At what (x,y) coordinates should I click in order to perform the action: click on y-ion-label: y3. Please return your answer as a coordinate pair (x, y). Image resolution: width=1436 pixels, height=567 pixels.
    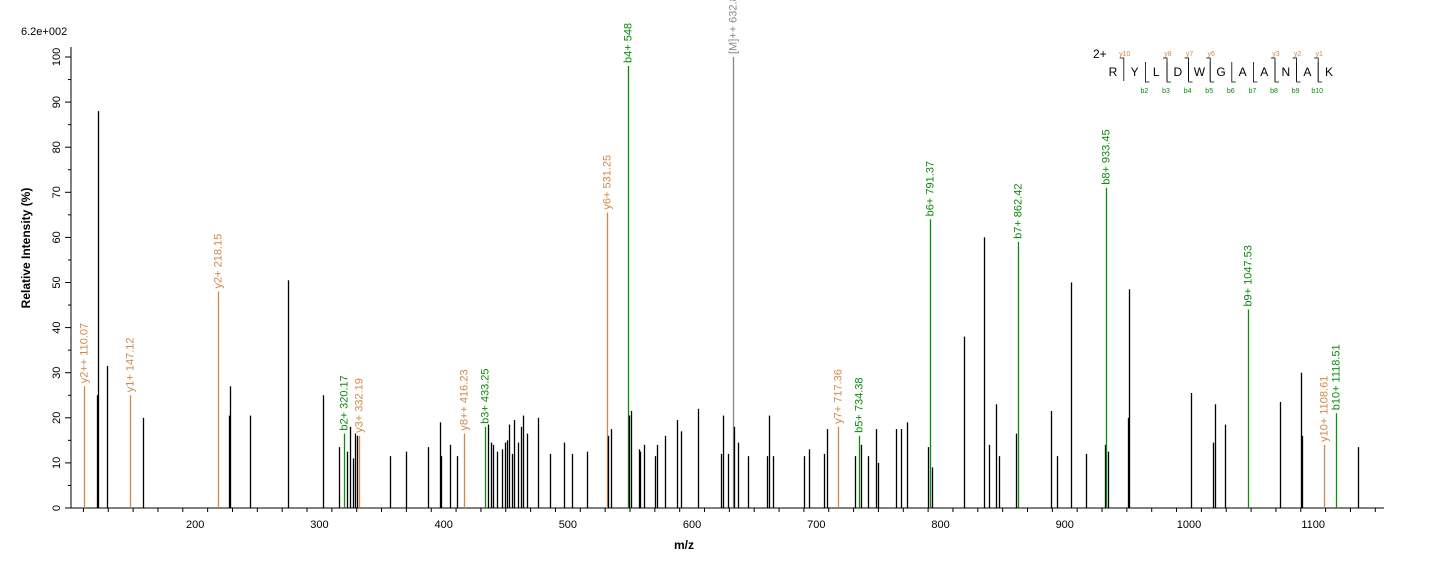
    Looking at the image, I should click on (1276, 54).